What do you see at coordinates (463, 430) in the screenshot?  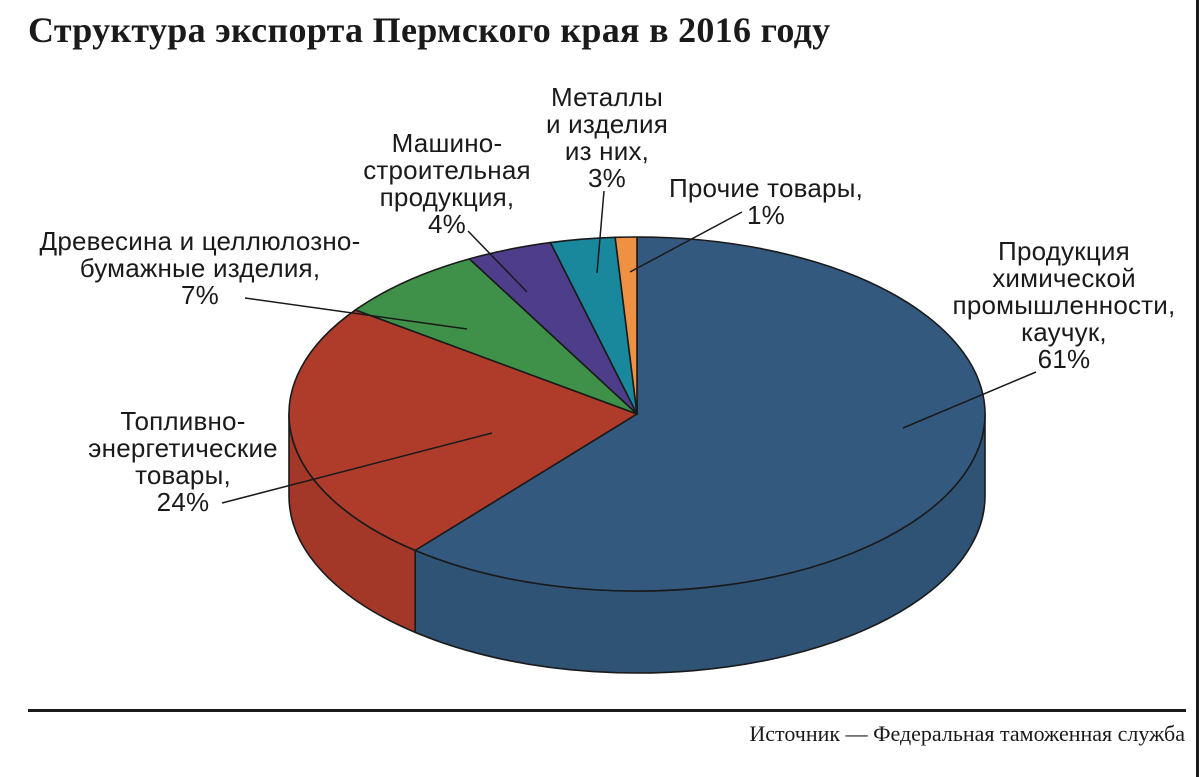 I see `pie-slice-fuel-energy` at bounding box center [463, 430].